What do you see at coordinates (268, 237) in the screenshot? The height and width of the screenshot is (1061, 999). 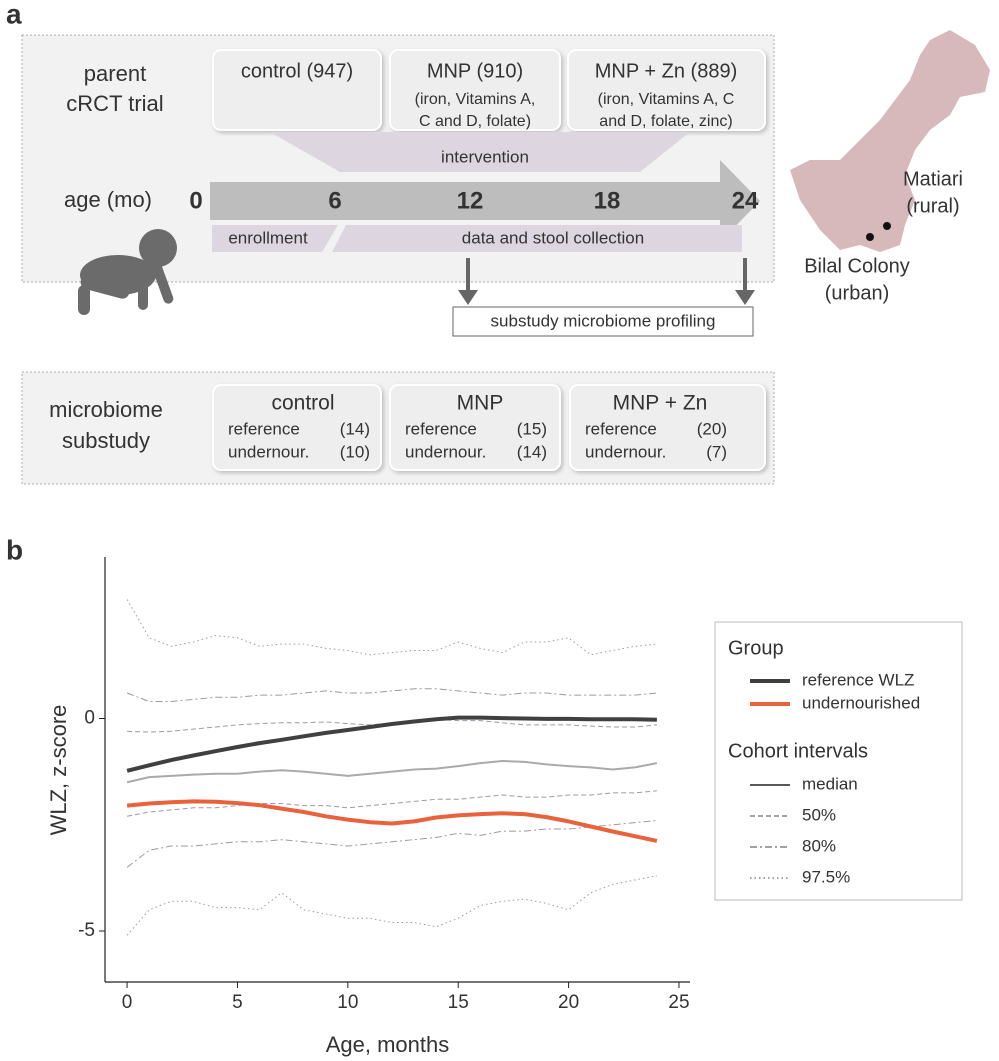 I see `enrollment-label: enrollment` at bounding box center [268, 237].